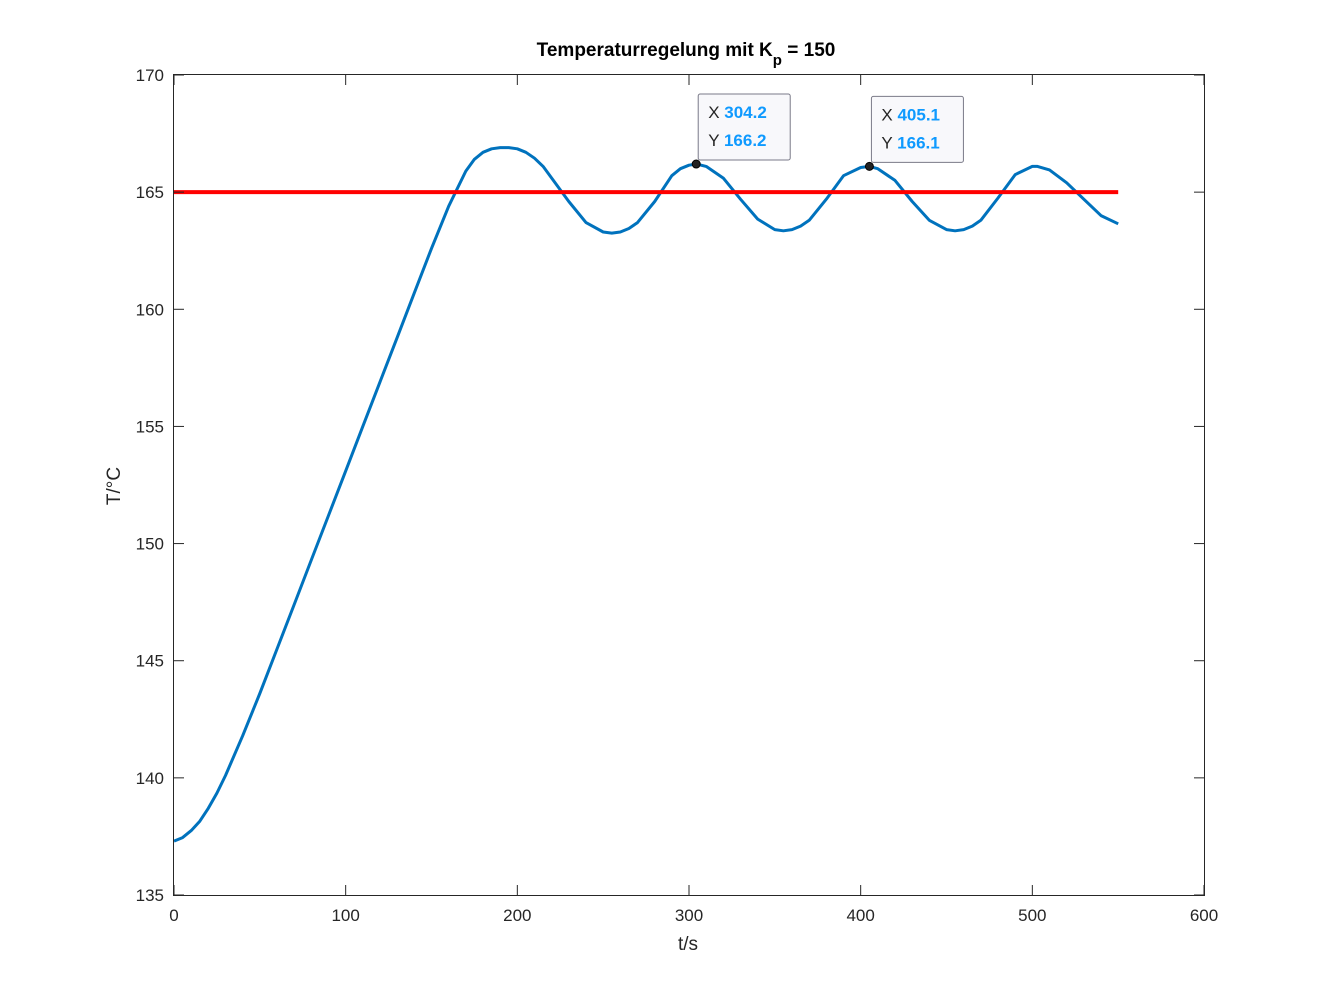 This screenshot has width=1332, height=1006. Describe the element at coordinates (655, 50) in the screenshot. I see `chart-title-main: Temperaturregelung mit K` at that location.